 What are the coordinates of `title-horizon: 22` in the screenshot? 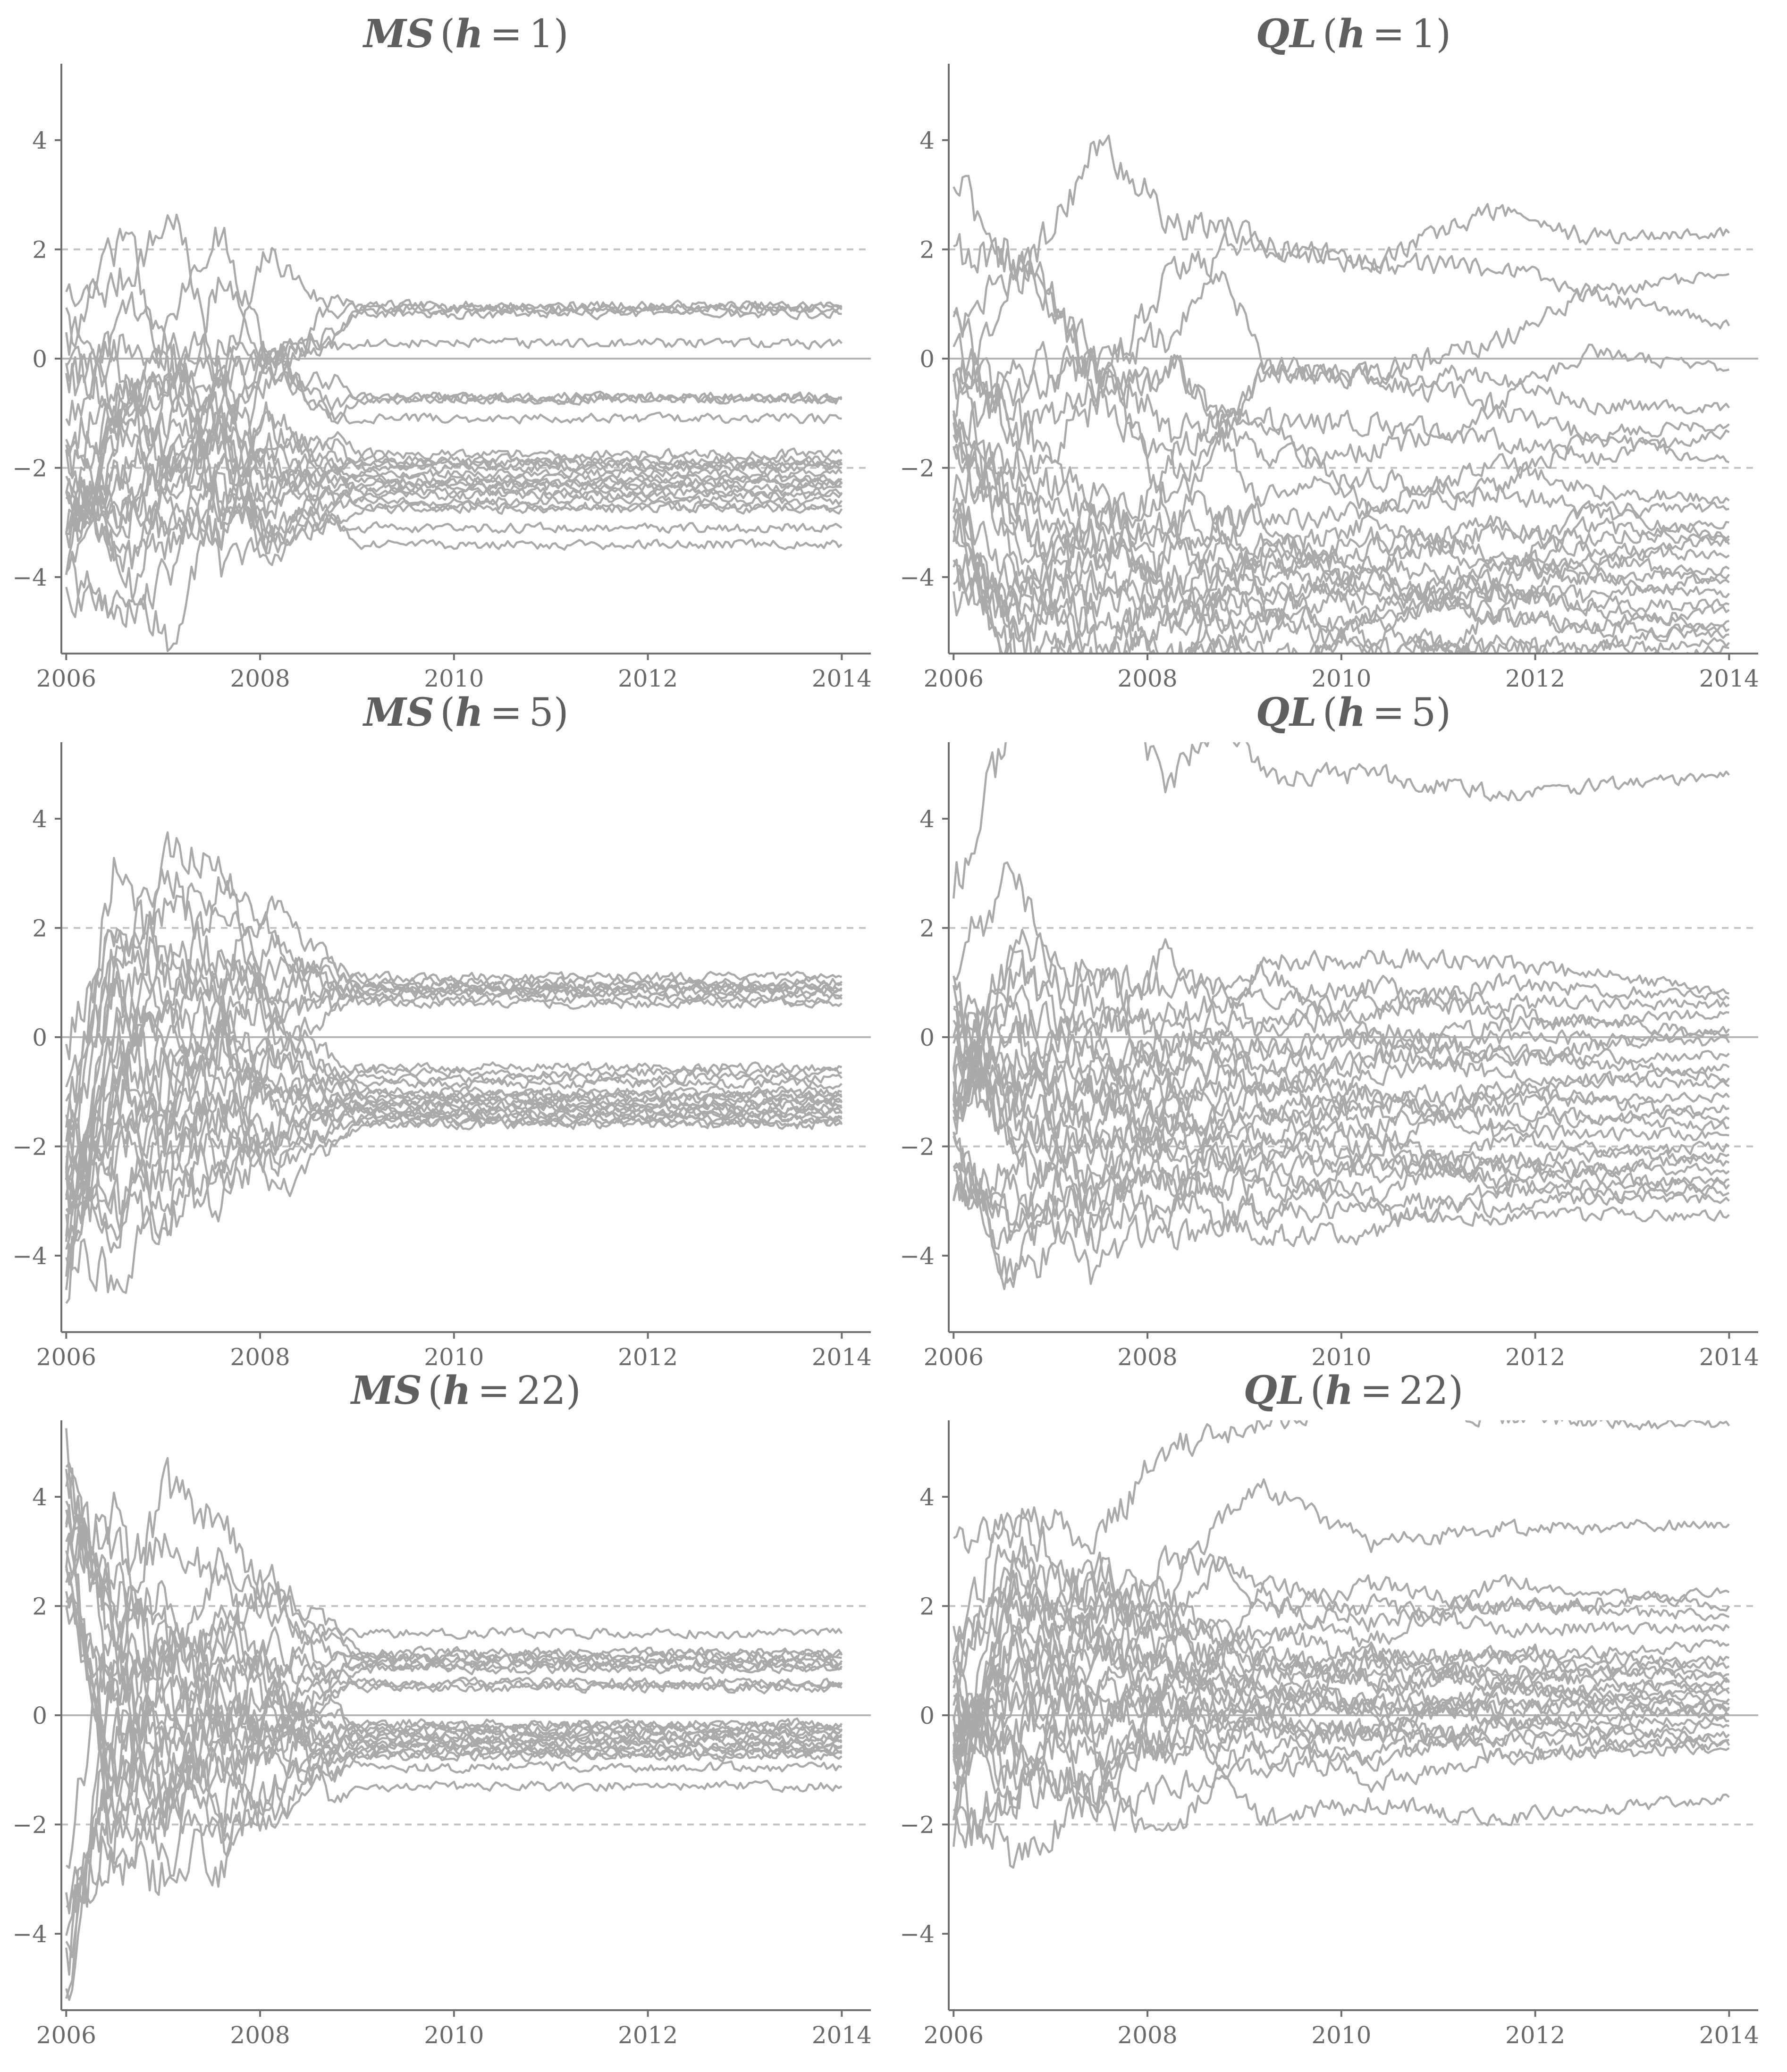 It's located at (541, 1390).